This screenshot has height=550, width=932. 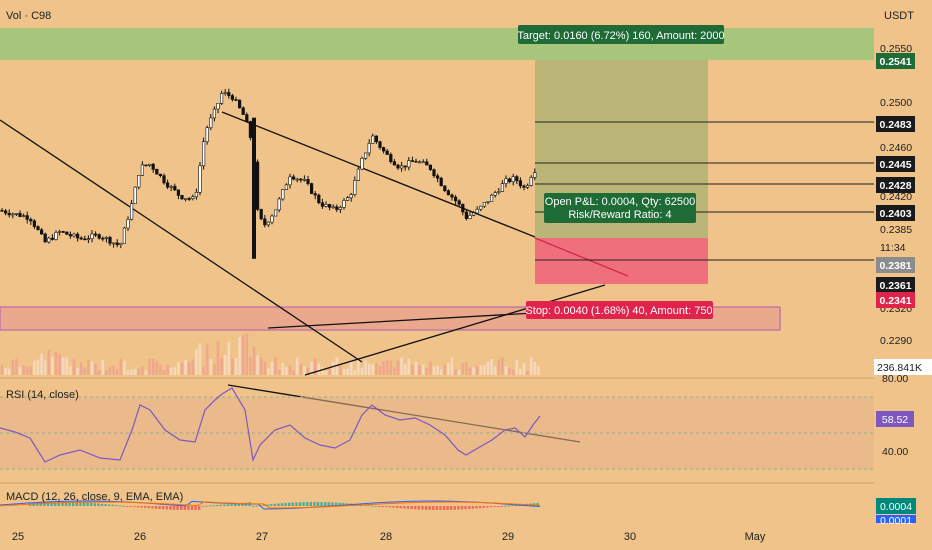 What do you see at coordinates (389, 537) in the screenshot?
I see `time-axis: 25 26 27 28 29 30 May` at bounding box center [389, 537].